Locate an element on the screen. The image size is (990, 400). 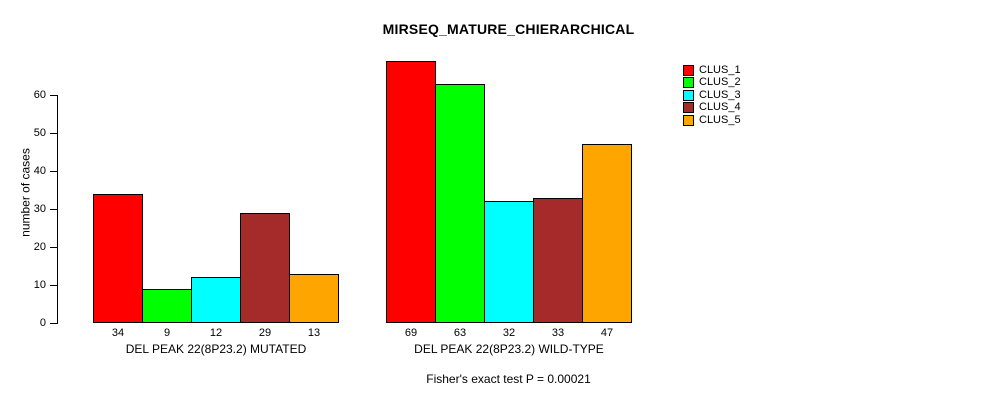
y-axis-tick-label: 60 is located at coordinates (39, 95).